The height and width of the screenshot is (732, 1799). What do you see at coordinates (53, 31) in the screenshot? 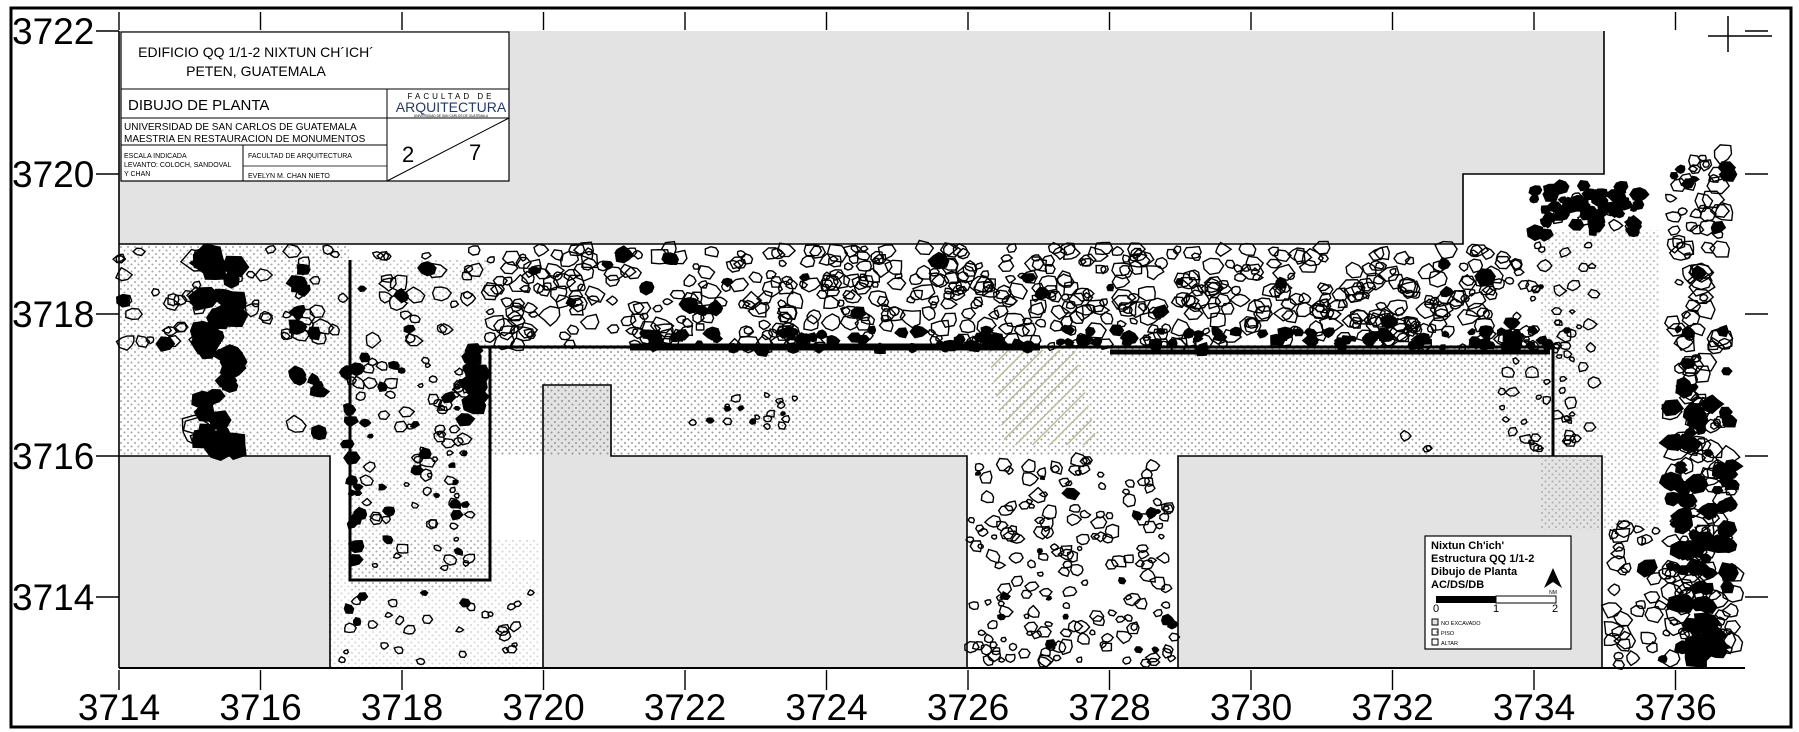
I see `y-tick-label: 3722` at bounding box center [53, 31].